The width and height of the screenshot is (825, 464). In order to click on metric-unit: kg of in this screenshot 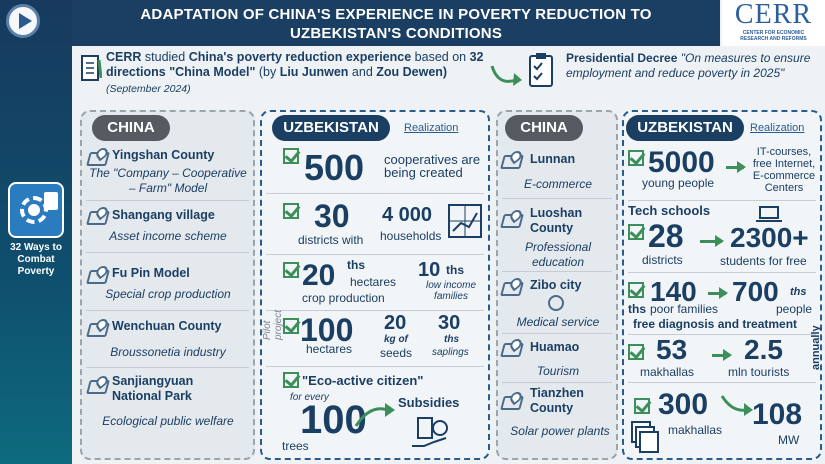, I will do `click(396, 339)`.